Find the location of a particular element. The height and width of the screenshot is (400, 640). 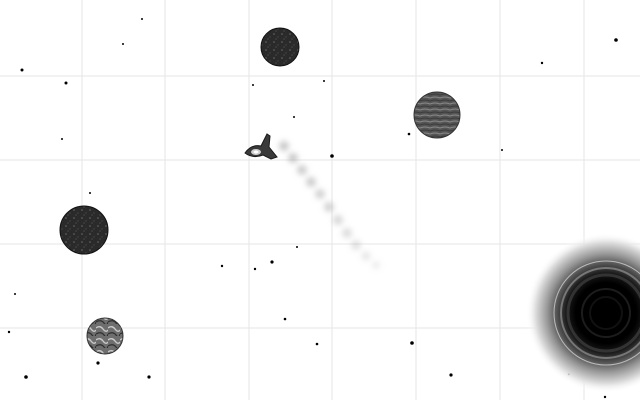

planet-top-center is located at coordinates (280, 47).